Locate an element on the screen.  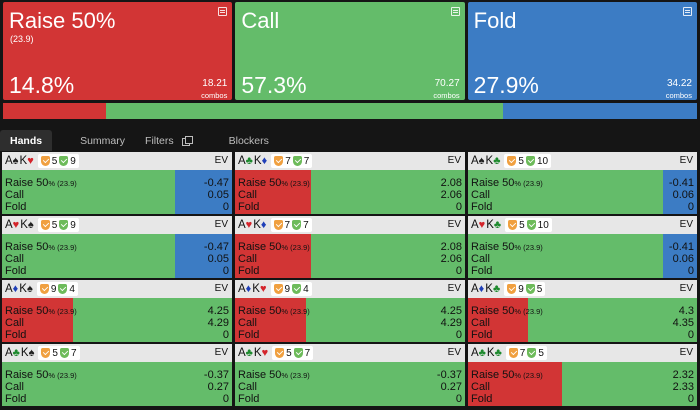
ev-value: 2.08 is located at coordinates (451, 183).